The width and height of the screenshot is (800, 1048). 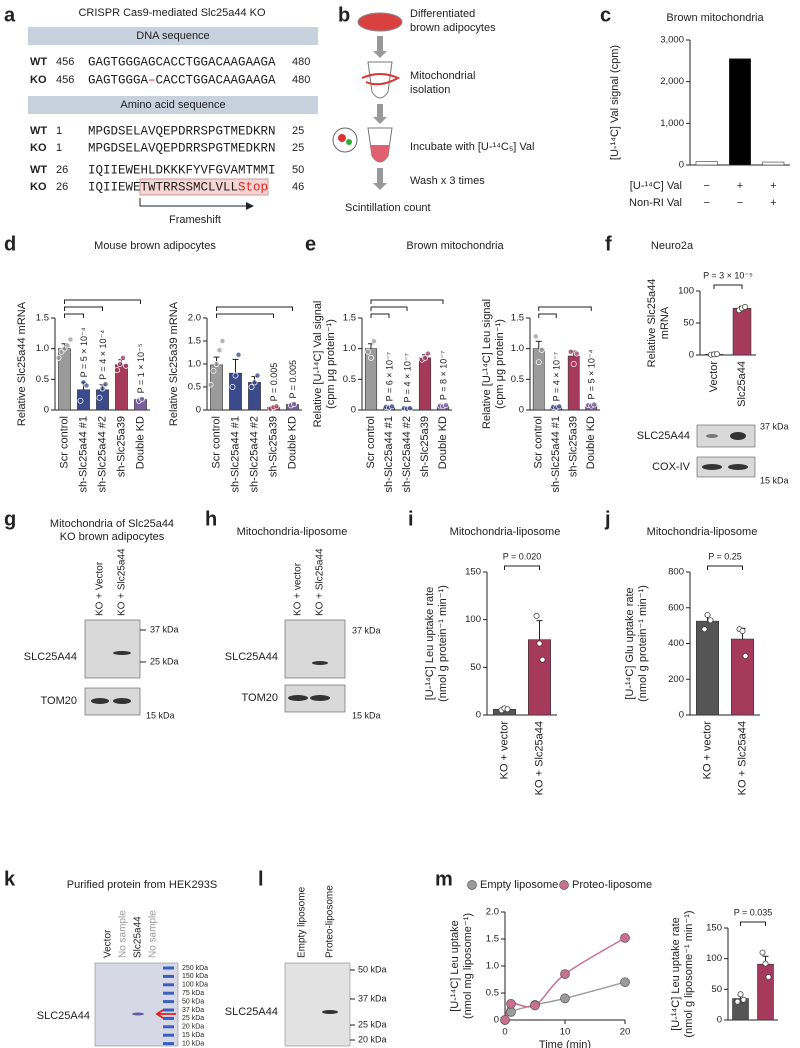 I want to click on y-tick-label: 800, so click(x=676, y=572).